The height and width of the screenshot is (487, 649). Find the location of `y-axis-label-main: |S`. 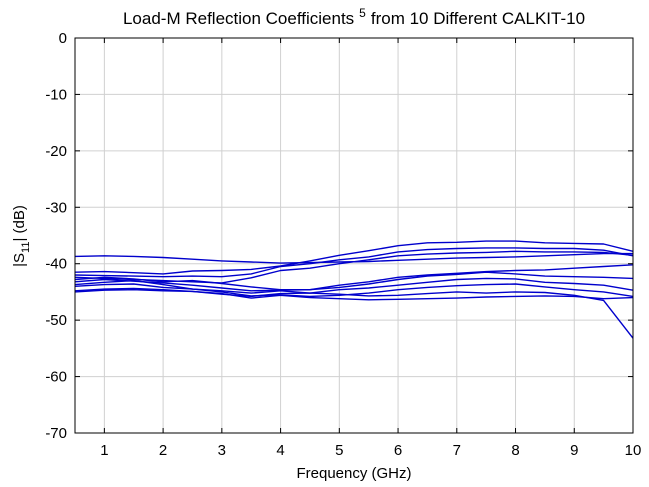

y-axis-label-main: |S is located at coordinates (19, 260).